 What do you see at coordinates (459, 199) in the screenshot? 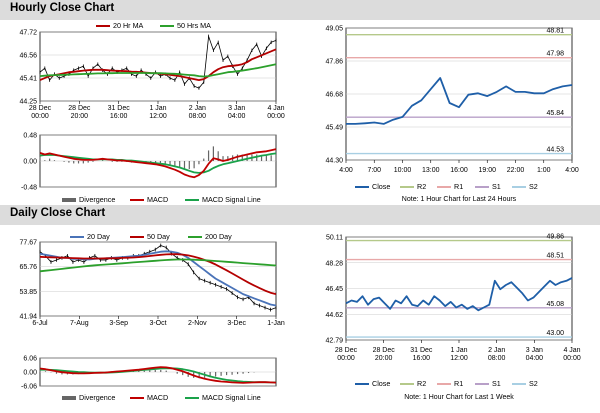
I see `hourly-close-note: Note: 1 Hour Chart for Last 24 Hours` at bounding box center [459, 199].